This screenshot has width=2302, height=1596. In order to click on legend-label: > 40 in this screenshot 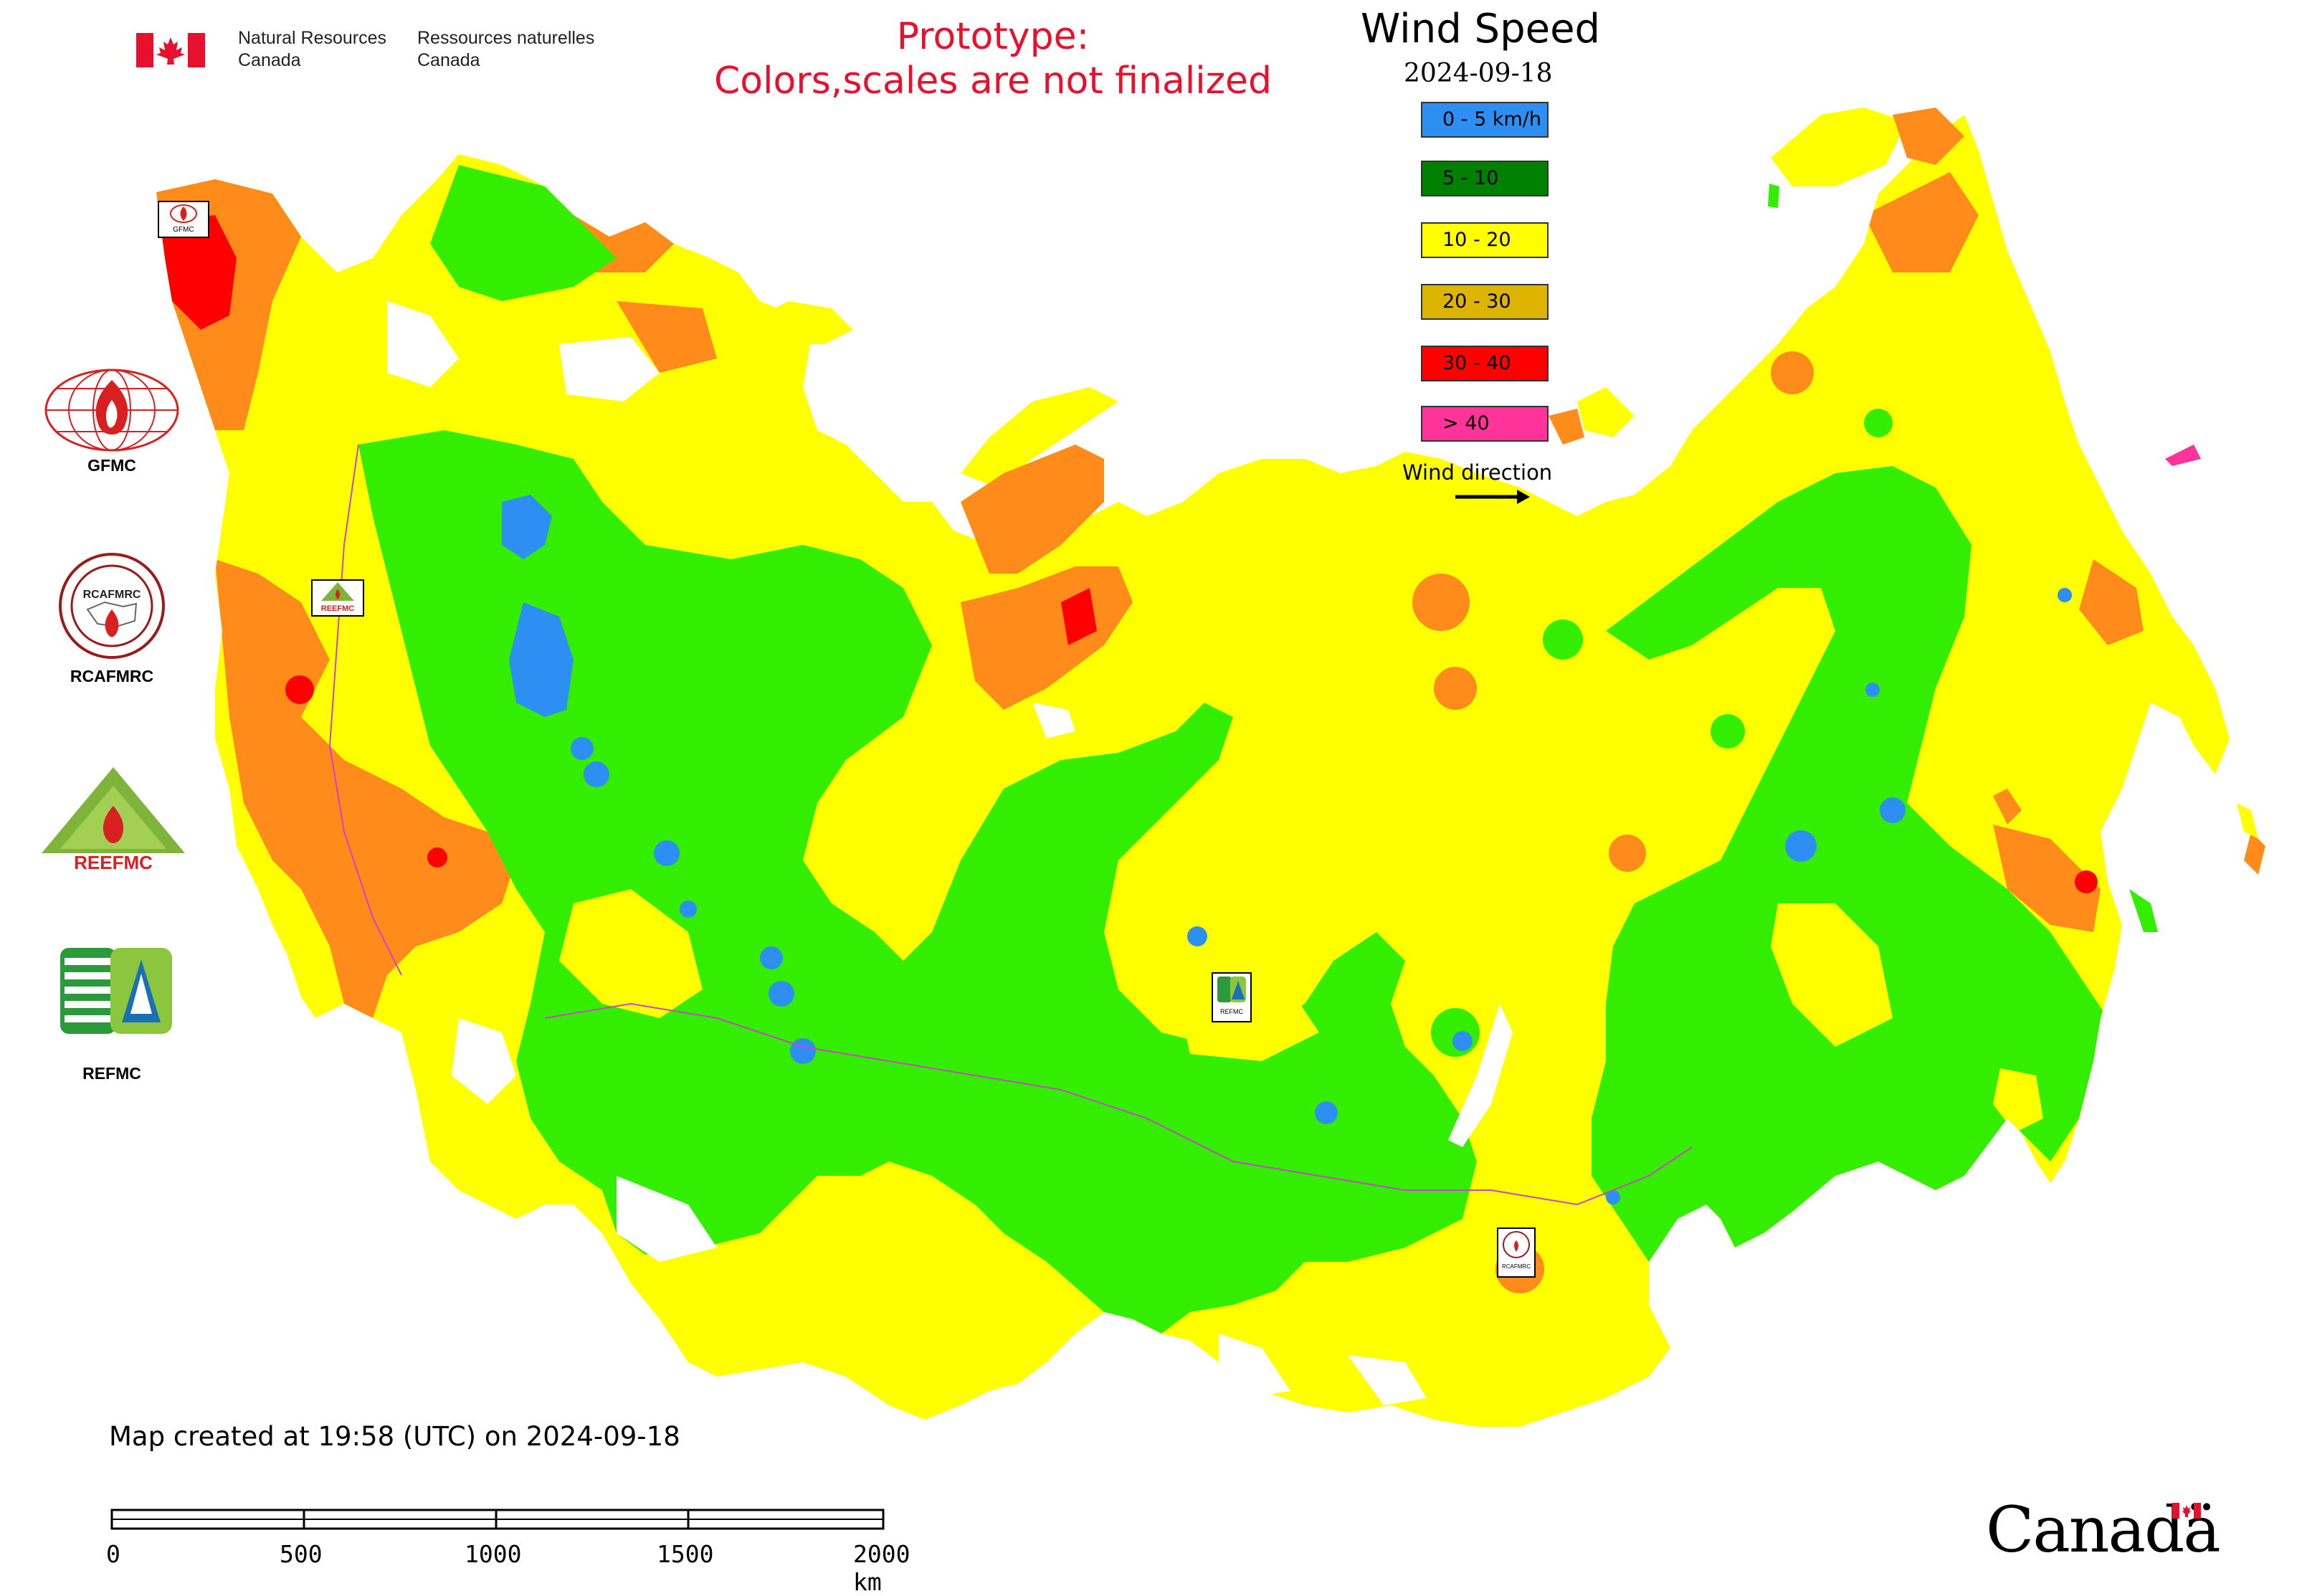, I will do `click(1466, 423)`.